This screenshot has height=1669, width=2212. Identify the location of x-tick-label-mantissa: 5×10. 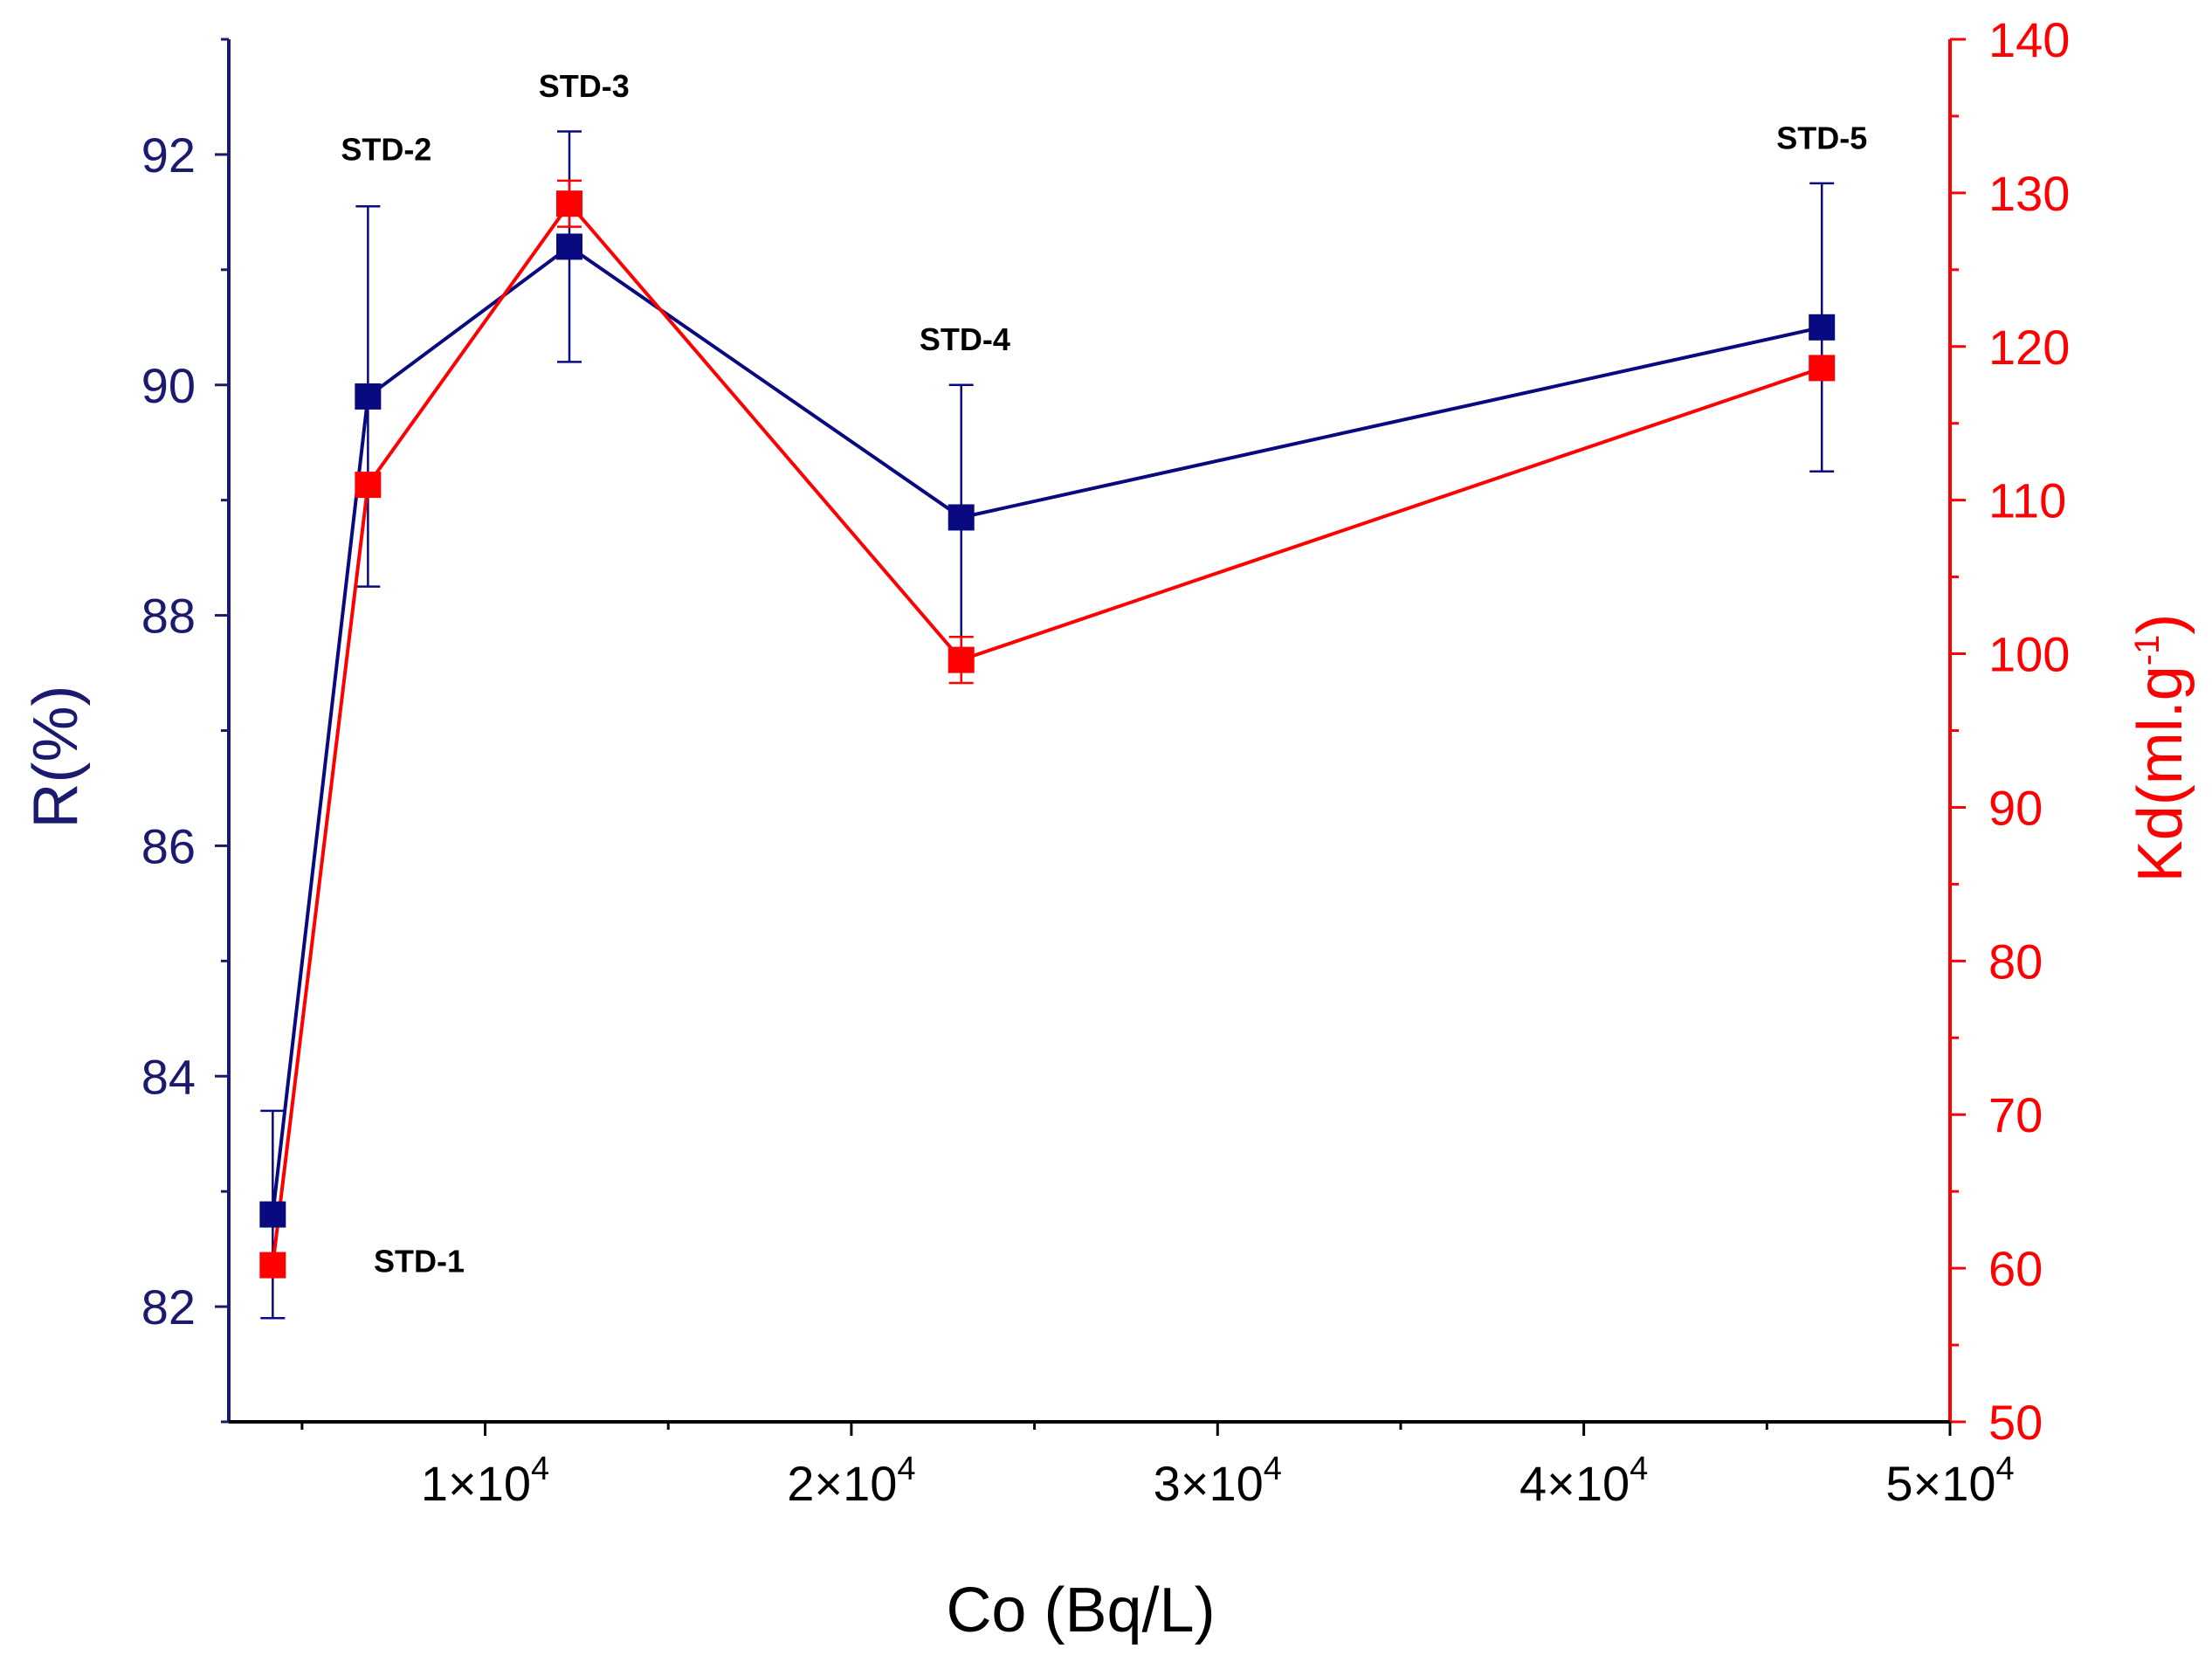
(1940, 1483).